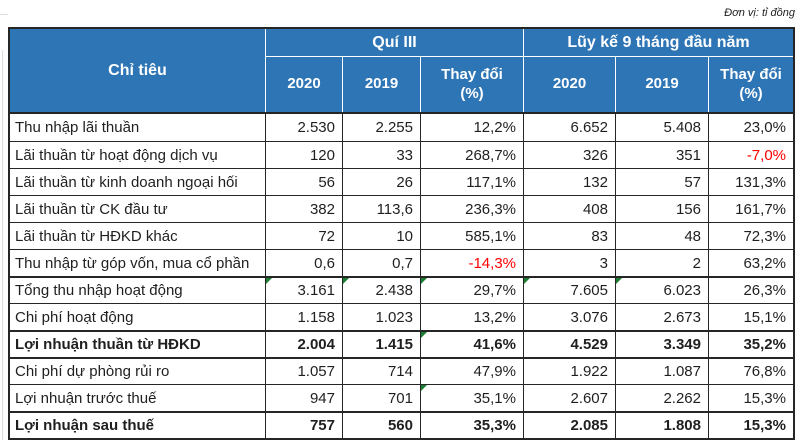  What do you see at coordinates (137, 263) in the screenshot?
I see `row-label-cell: Thu nhập từ góp vốn, mua cổ phần` at bounding box center [137, 263].